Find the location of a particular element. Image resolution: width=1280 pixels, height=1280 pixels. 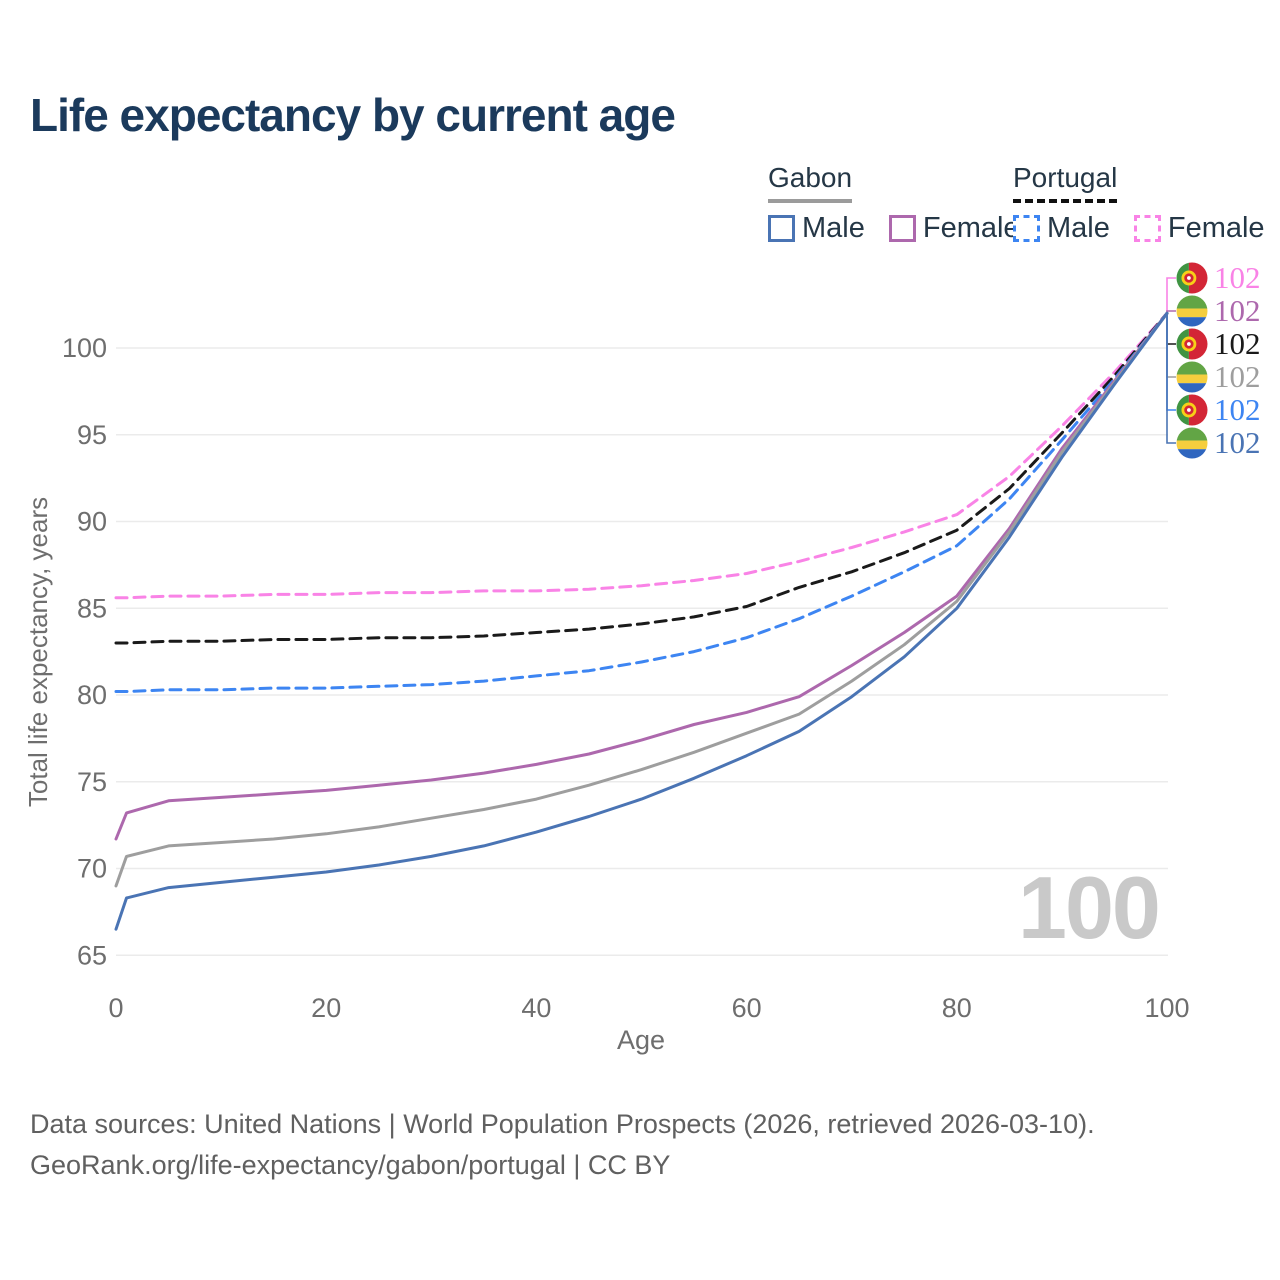

x-tick-label: 20 is located at coordinates (326, 1008).